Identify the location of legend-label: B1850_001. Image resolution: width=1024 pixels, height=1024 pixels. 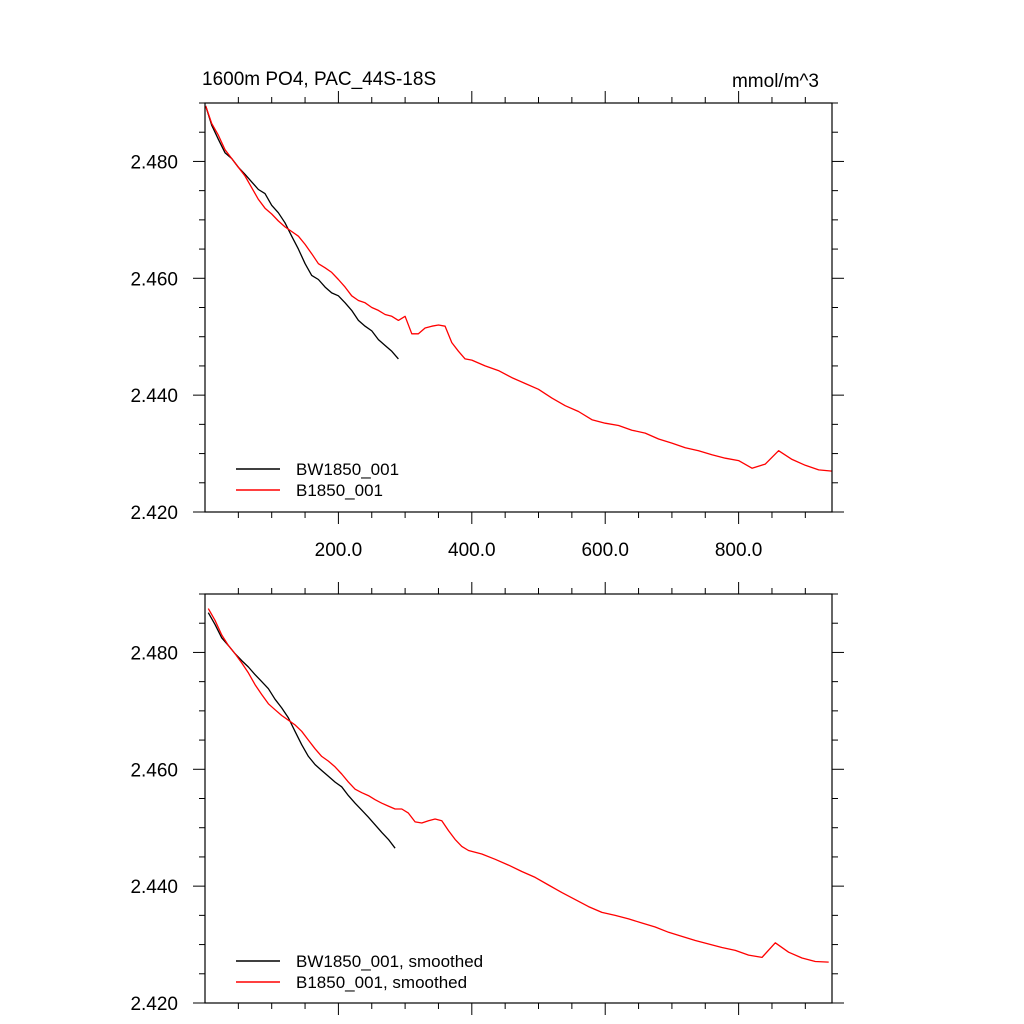
(339, 490).